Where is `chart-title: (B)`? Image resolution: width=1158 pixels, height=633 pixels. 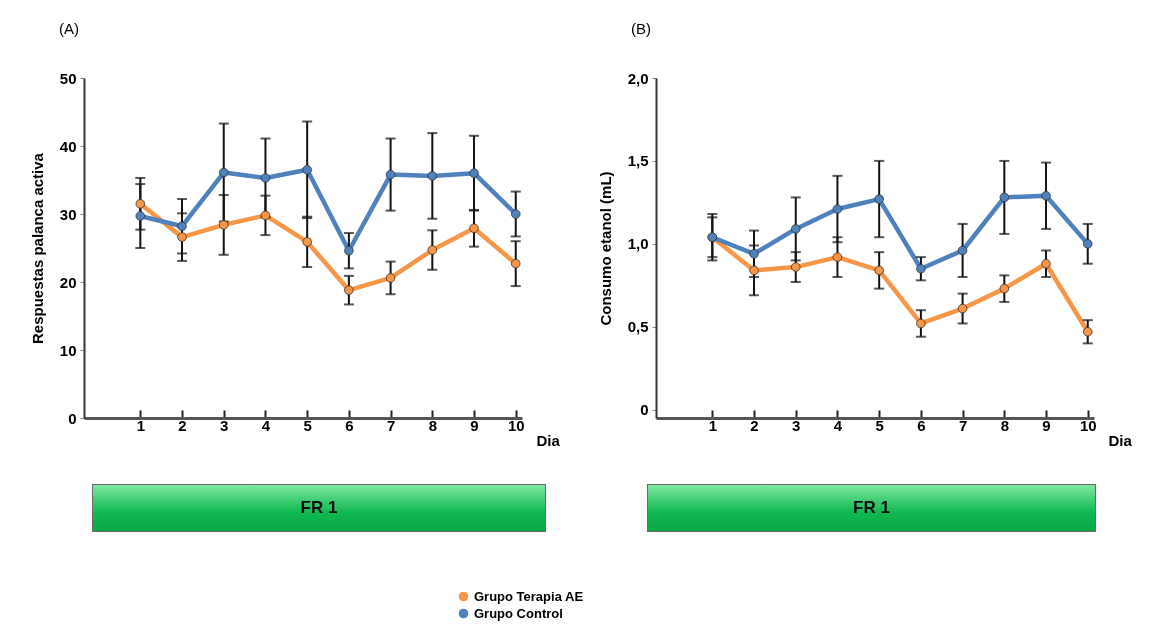 chart-title: (B) is located at coordinates (641, 28).